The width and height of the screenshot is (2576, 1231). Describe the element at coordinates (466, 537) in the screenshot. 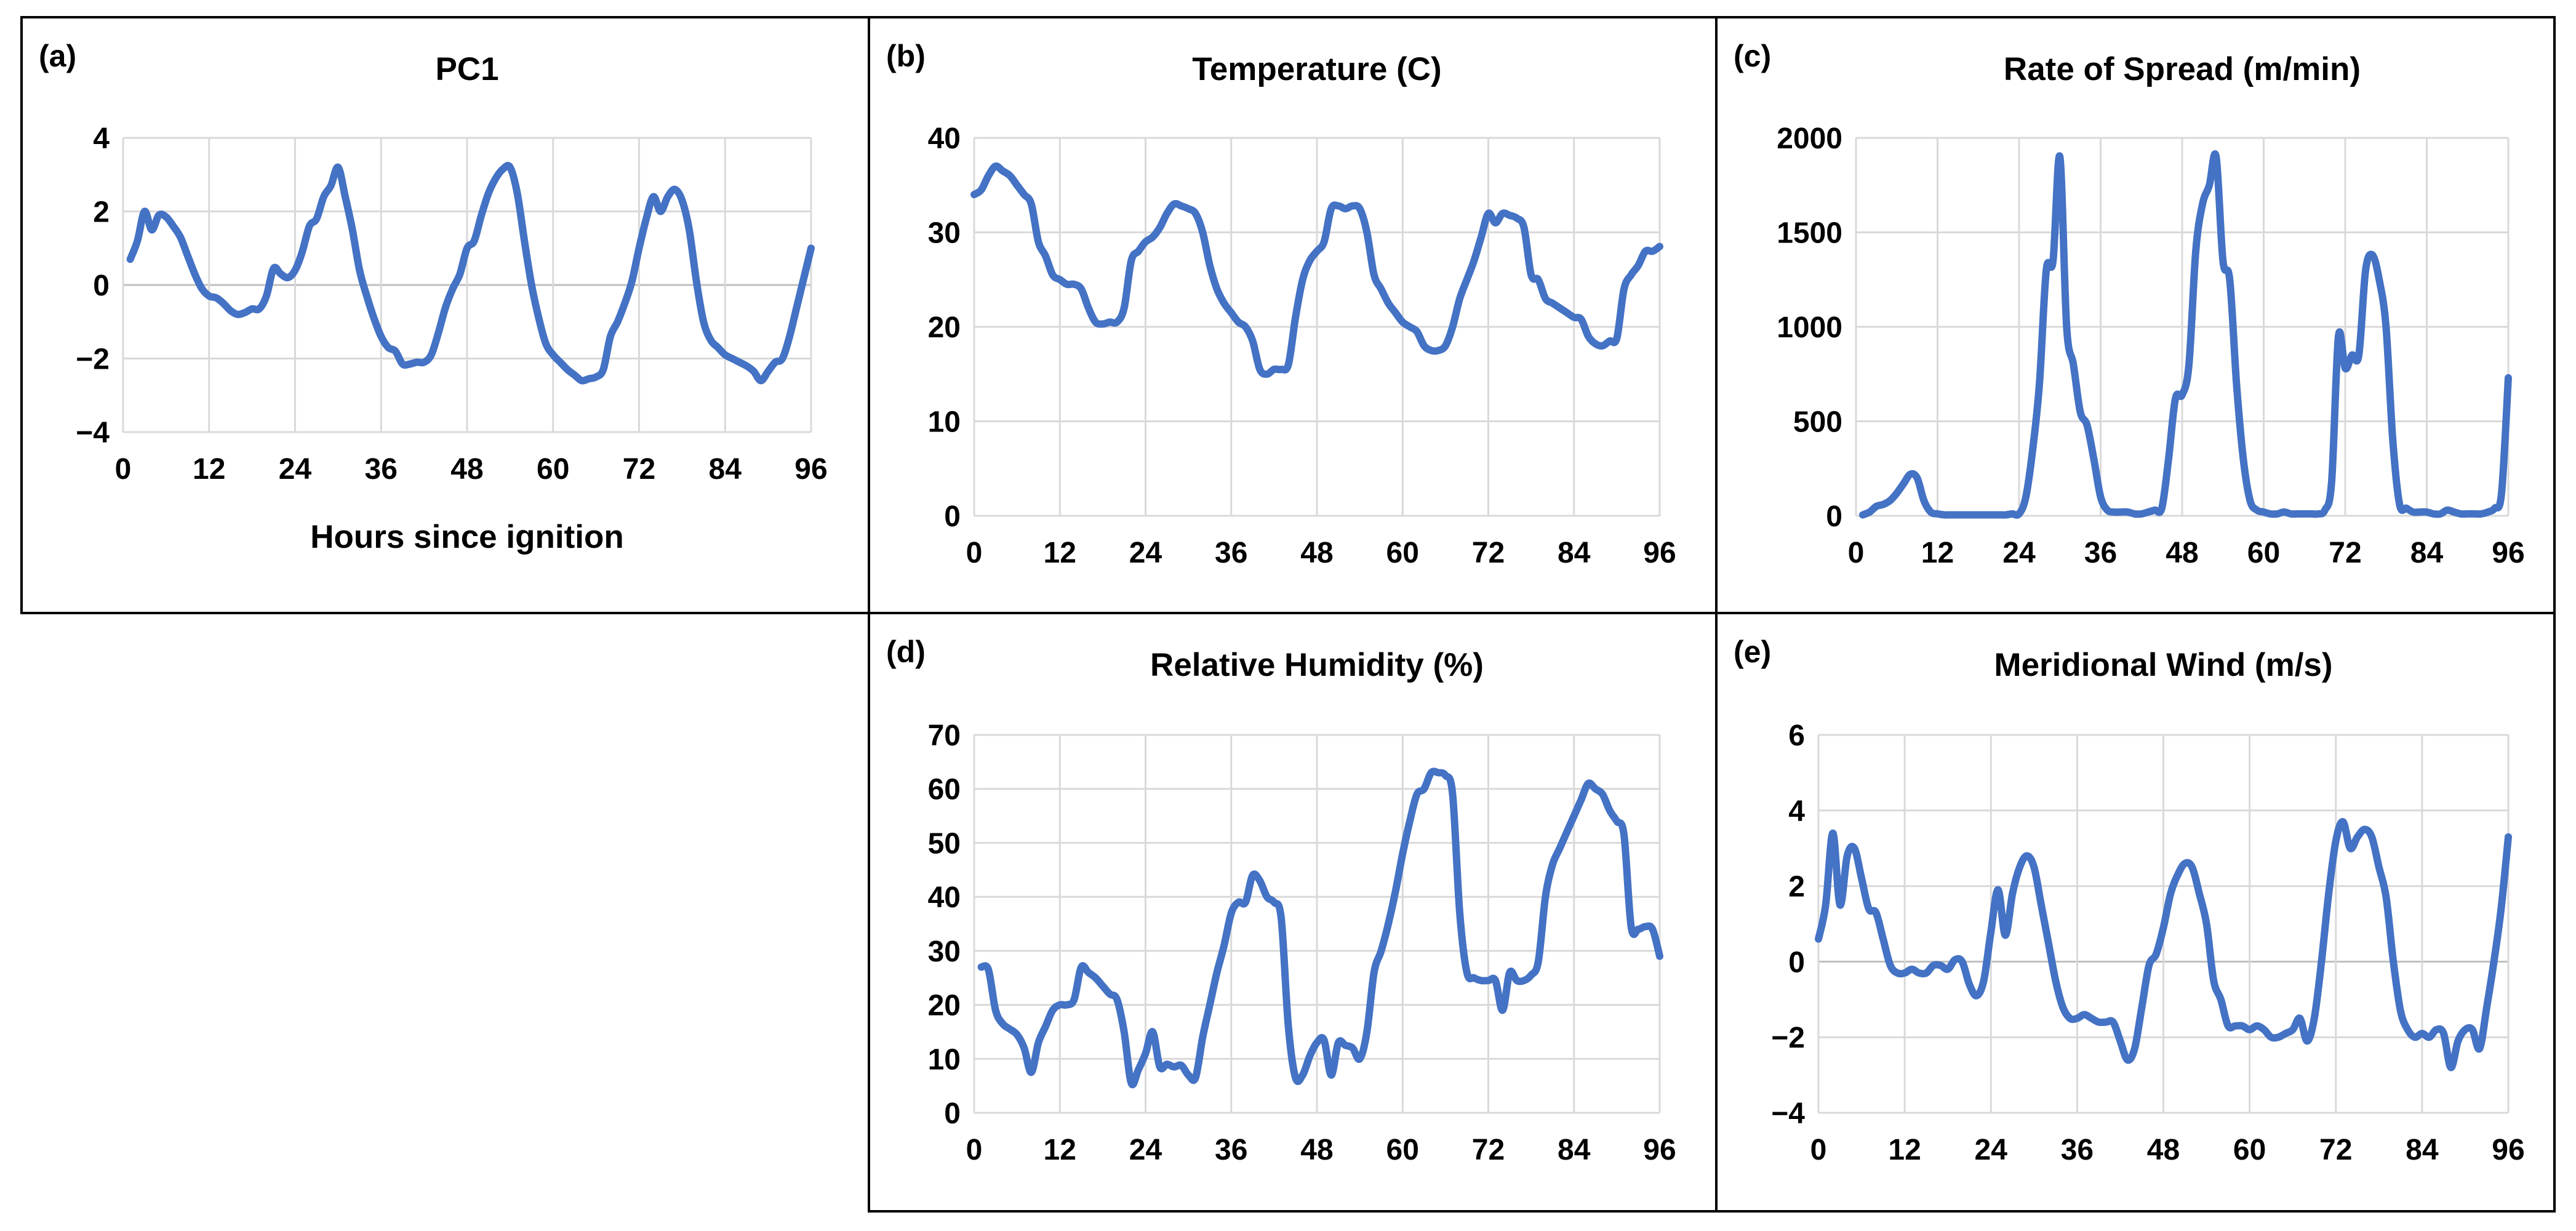

I see `panel-a-xlabel: Hours since ignition` at that location.